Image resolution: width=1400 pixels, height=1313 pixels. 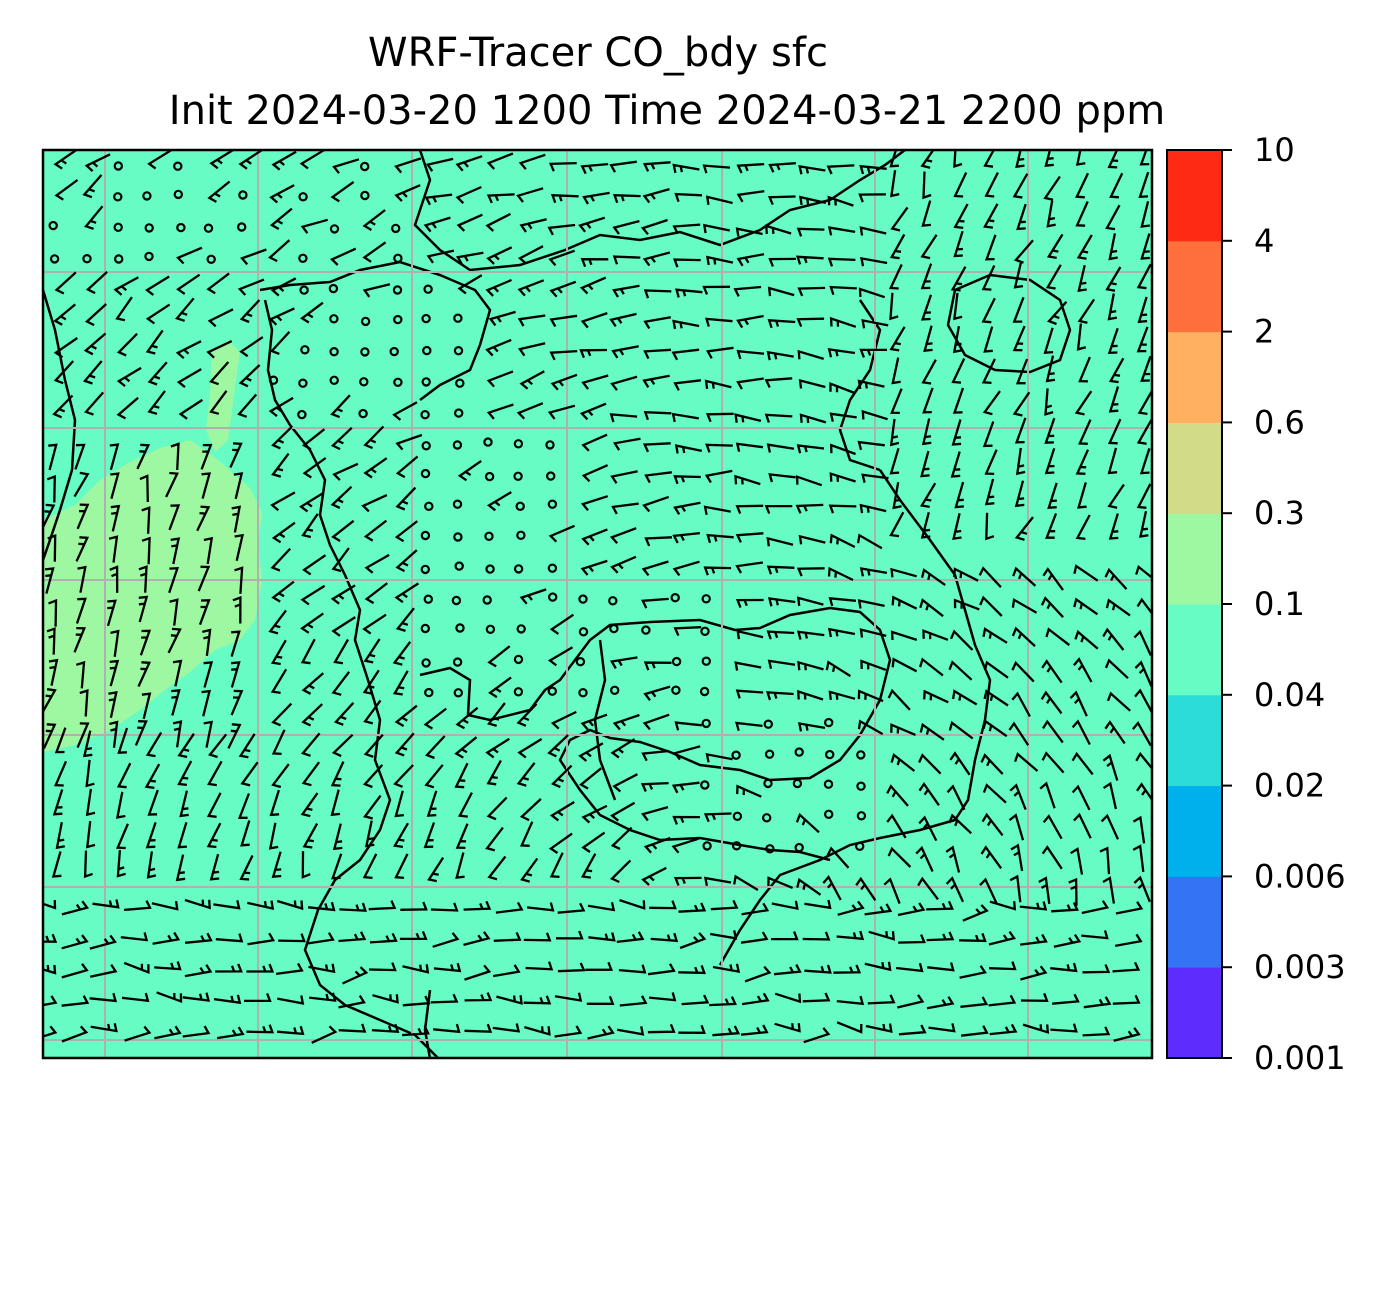 I want to click on colorbar-segment, so click(x=1194, y=1013).